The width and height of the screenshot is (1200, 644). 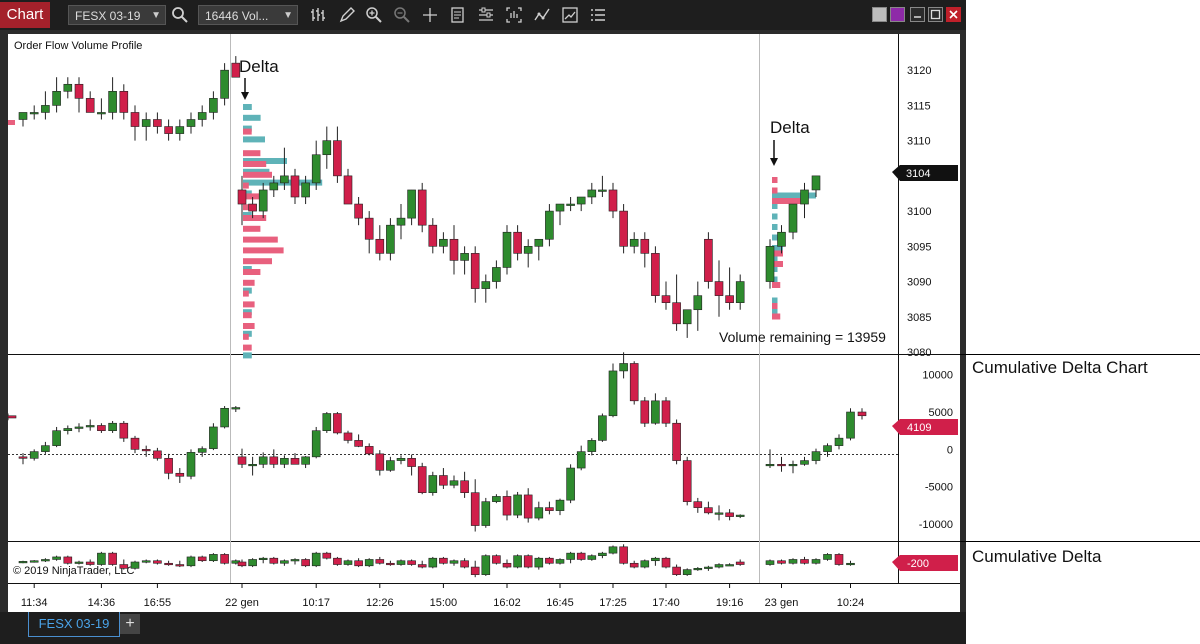 I want to click on chart-window-tab: Chart, so click(x=25, y=15).